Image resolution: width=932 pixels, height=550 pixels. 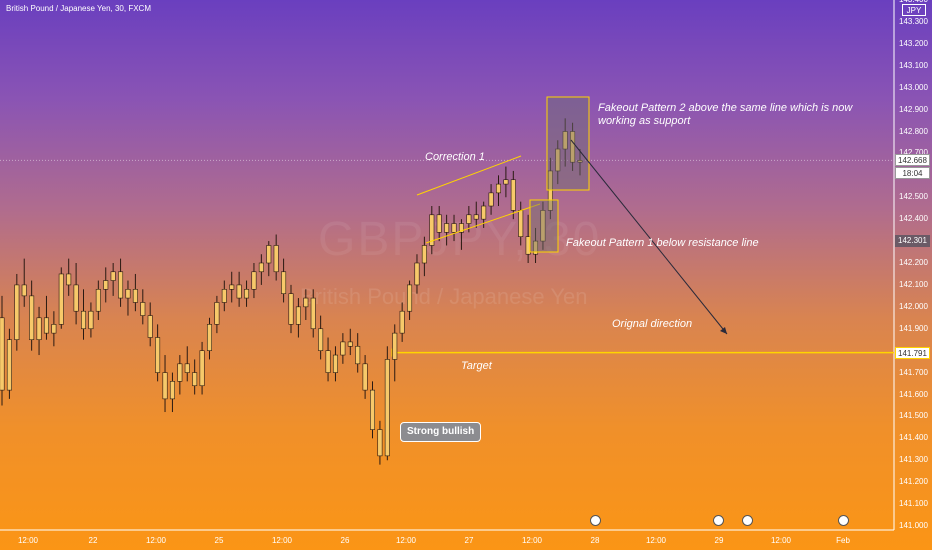 What do you see at coordinates (913, 372) in the screenshot?
I see `price-tick-label: 141.700` at bounding box center [913, 372].